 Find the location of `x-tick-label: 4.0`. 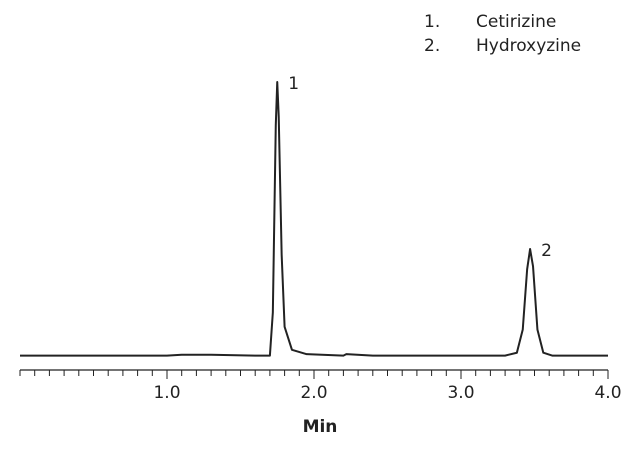

x-tick-label: 4.0 is located at coordinates (607, 393).